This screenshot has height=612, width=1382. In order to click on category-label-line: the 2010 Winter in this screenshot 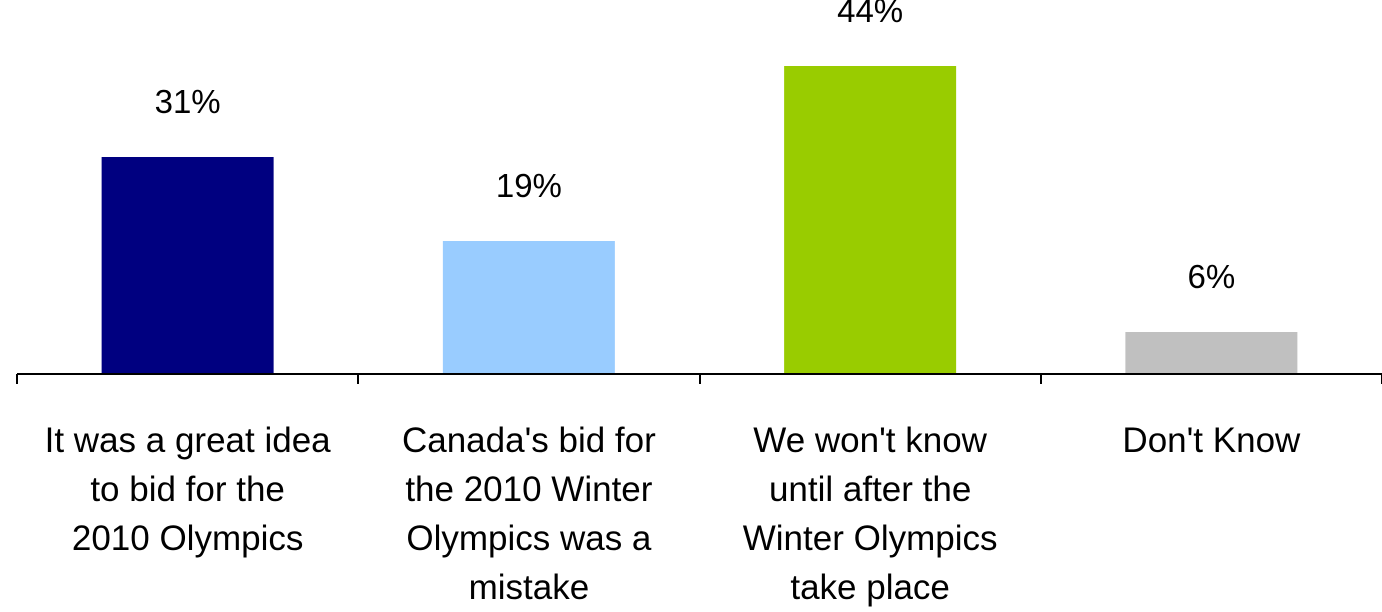, I will do `click(528, 489)`.